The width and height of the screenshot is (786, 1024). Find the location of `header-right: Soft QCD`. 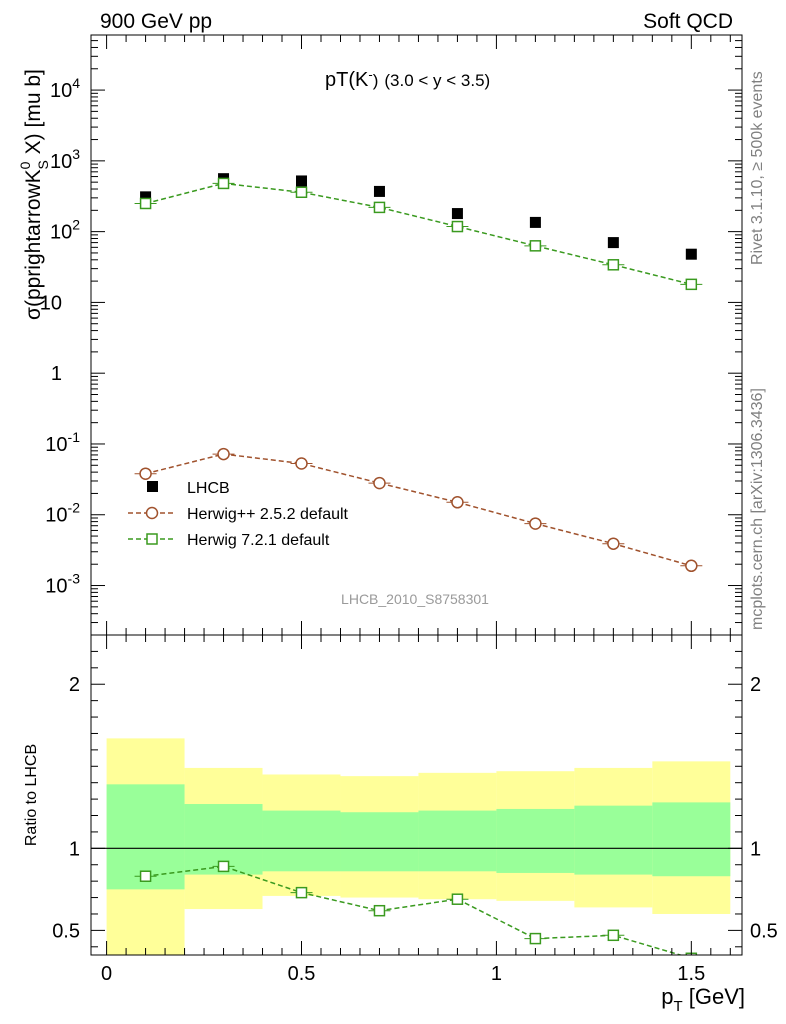

header-right: Soft QCD is located at coordinates (688, 21).